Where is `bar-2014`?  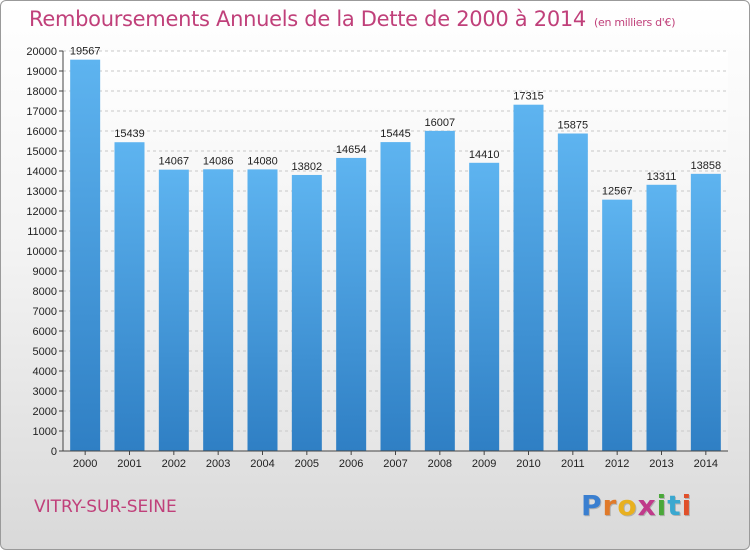 bar-2014 is located at coordinates (705, 312).